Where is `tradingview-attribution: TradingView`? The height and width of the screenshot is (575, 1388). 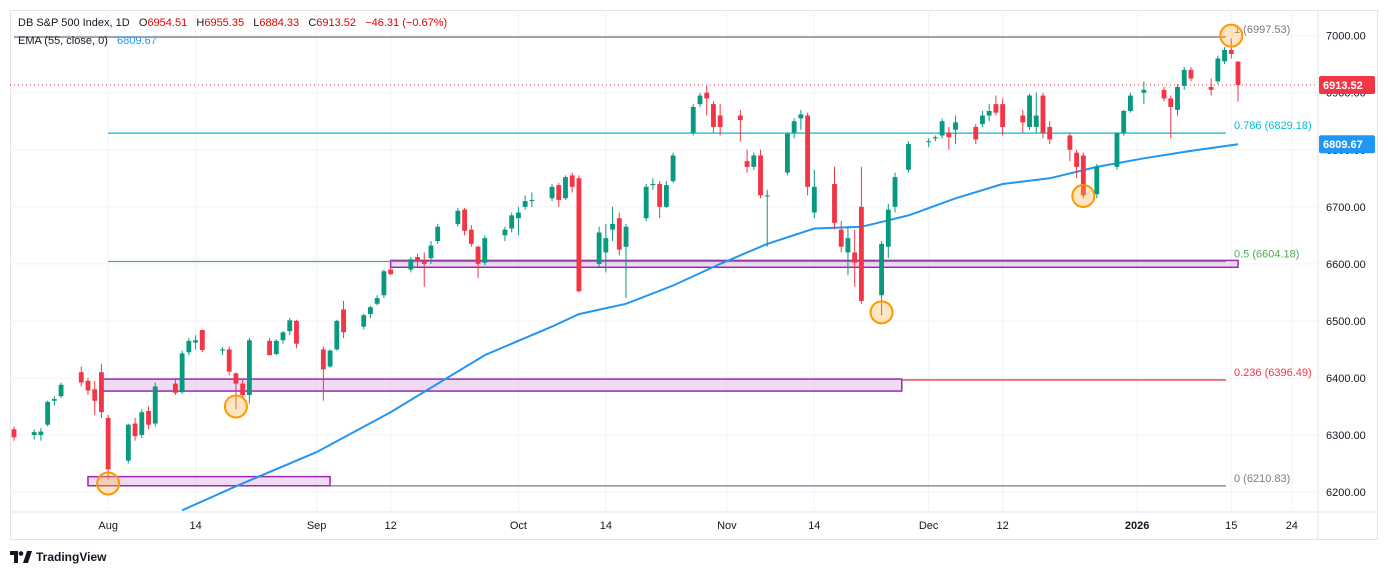
tradingview-attribution: TradingView is located at coordinates (58, 557).